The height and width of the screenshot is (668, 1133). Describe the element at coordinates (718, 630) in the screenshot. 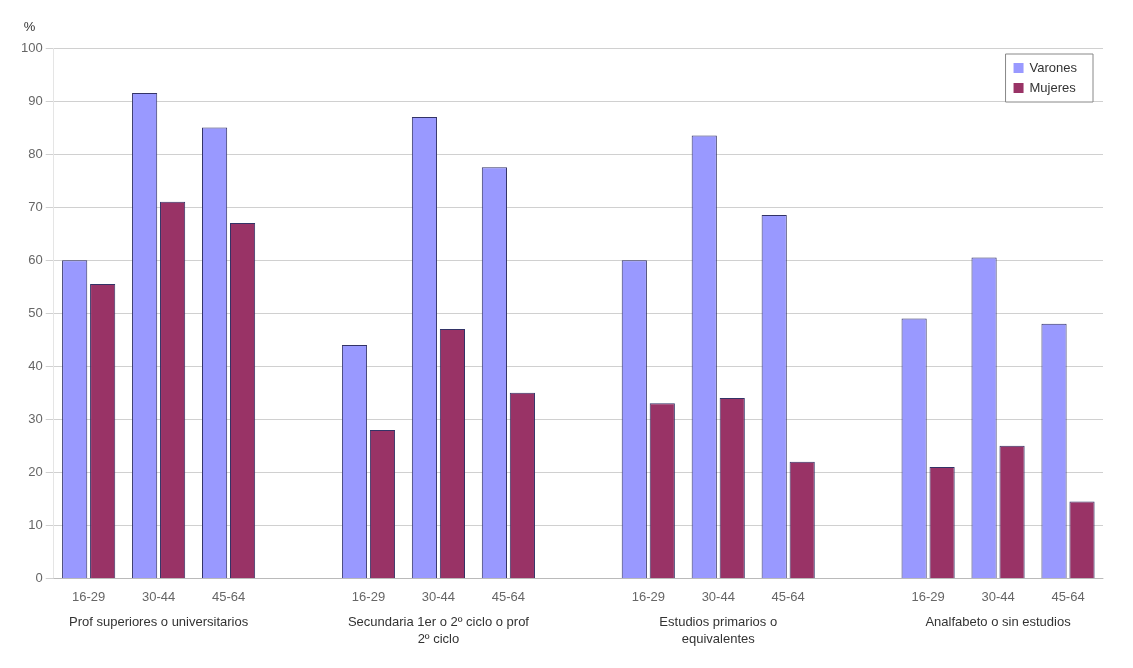

I see `text: Estudios primarios o equivalentes` at that location.